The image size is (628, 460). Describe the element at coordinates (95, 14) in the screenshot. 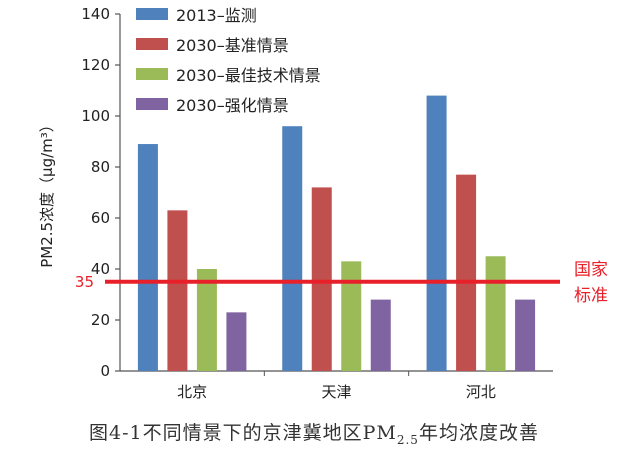

I see `y-tick-label: 140` at that location.